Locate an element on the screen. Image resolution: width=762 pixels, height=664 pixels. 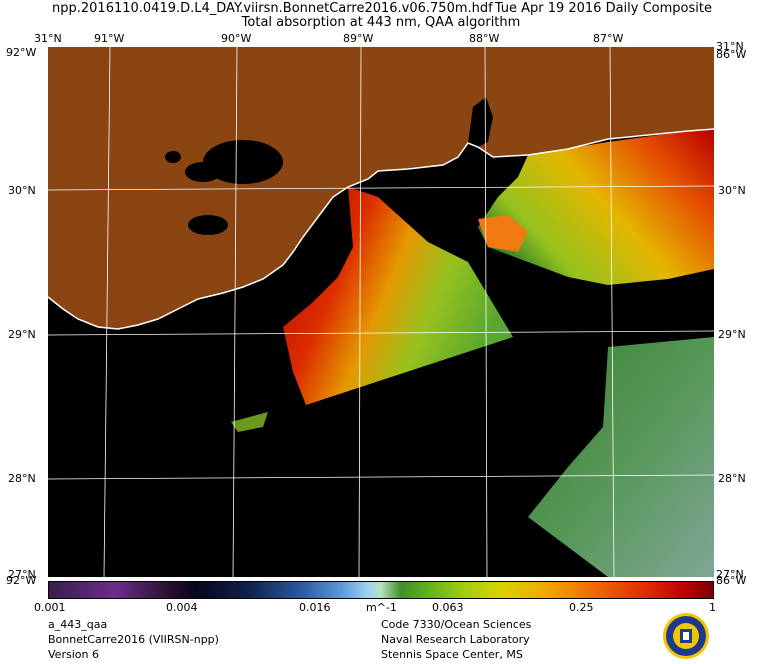
lon-label-89w: 89°W is located at coordinates (358, 38).